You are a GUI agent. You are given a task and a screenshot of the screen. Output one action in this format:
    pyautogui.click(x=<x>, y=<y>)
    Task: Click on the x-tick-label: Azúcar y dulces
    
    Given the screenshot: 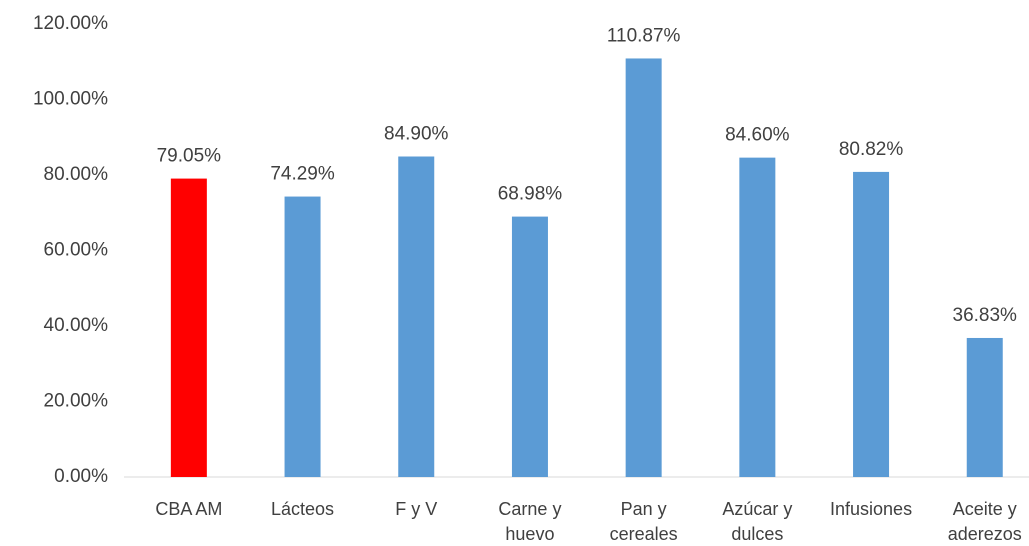 What is the action you would take?
    pyautogui.click(x=757, y=521)
    